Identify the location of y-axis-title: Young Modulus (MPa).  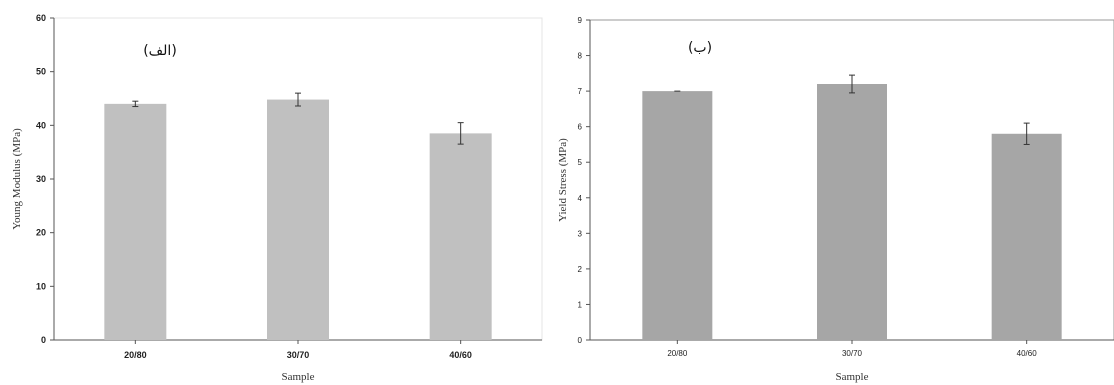
(17, 179).